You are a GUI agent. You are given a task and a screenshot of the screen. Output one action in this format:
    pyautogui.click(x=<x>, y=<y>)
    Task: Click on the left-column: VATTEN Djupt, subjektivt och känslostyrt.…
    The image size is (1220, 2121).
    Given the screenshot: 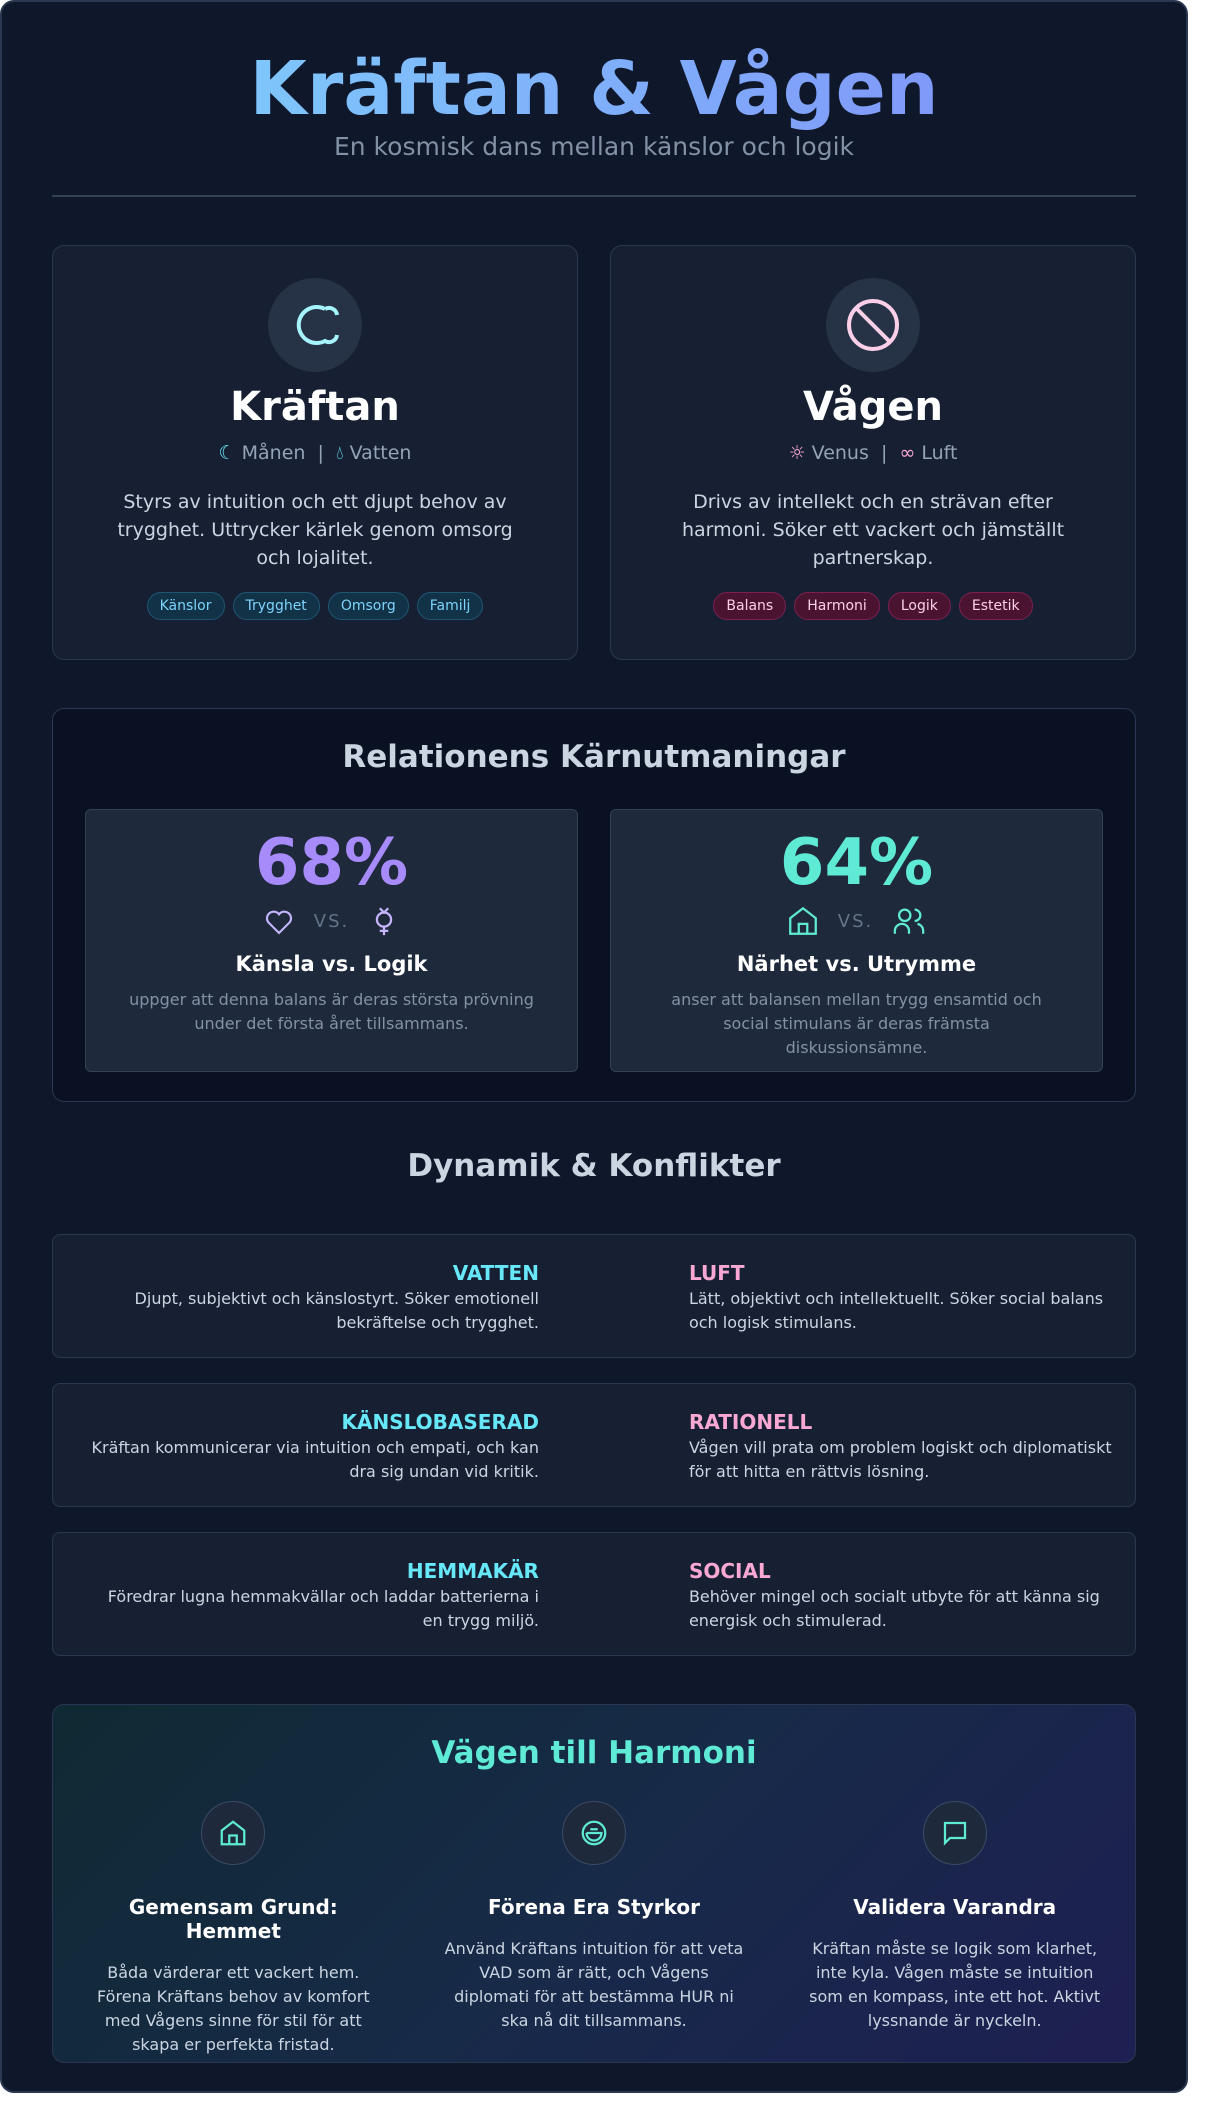 What is the action you would take?
    pyautogui.click(x=296, y=1309)
    